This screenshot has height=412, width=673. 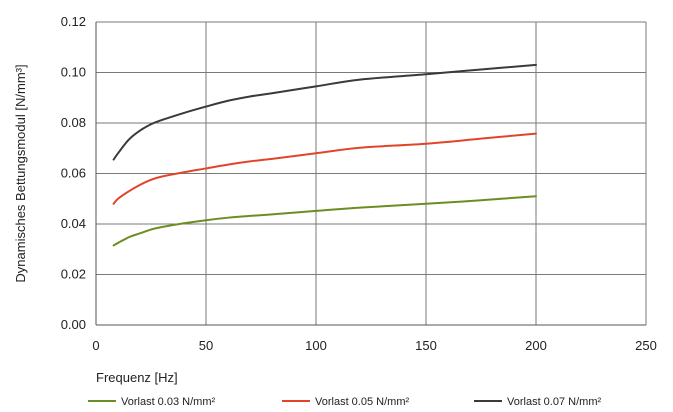 What do you see at coordinates (73, 72) in the screenshot?
I see `y-tick-label: 0.10` at bounding box center [73, 72].